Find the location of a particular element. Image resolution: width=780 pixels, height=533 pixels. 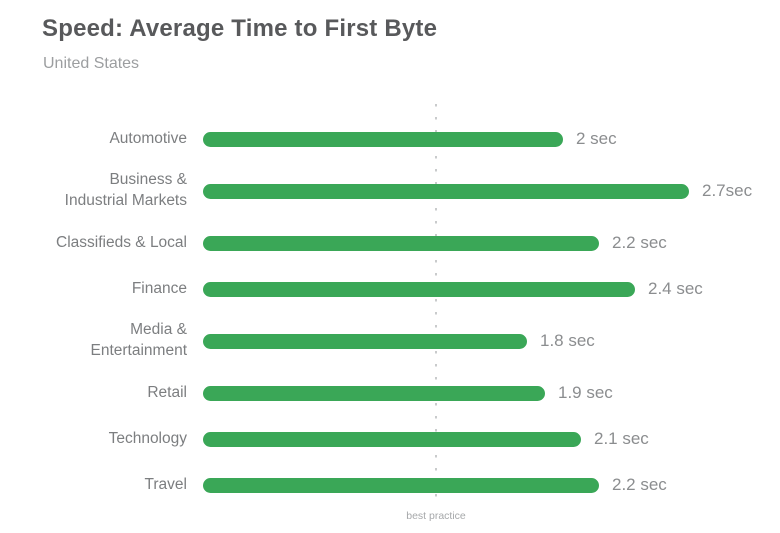

chart-row: Business & Industrial Markets 2.7sec is located at coordinates (390, 191).